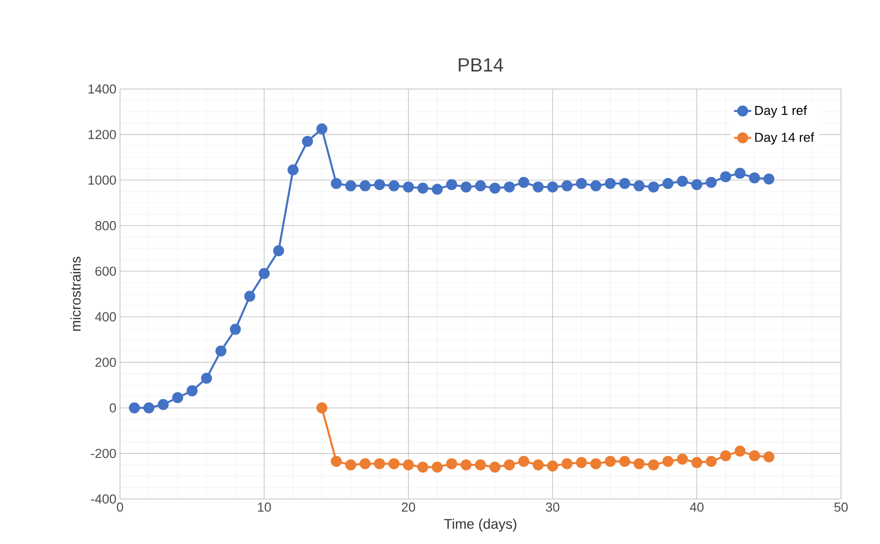 The height and width of the screenshot is (544, 880). I want to click on y-tick-label: 0, so click(113, 407).